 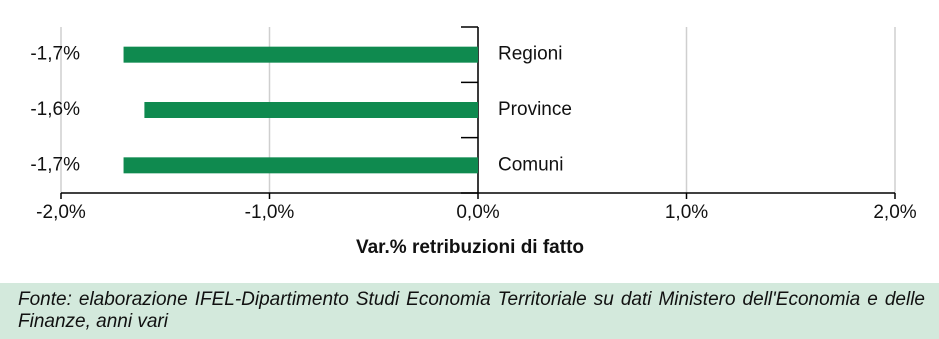 I want to click on category-label: Province, so click(x=535, y=109).